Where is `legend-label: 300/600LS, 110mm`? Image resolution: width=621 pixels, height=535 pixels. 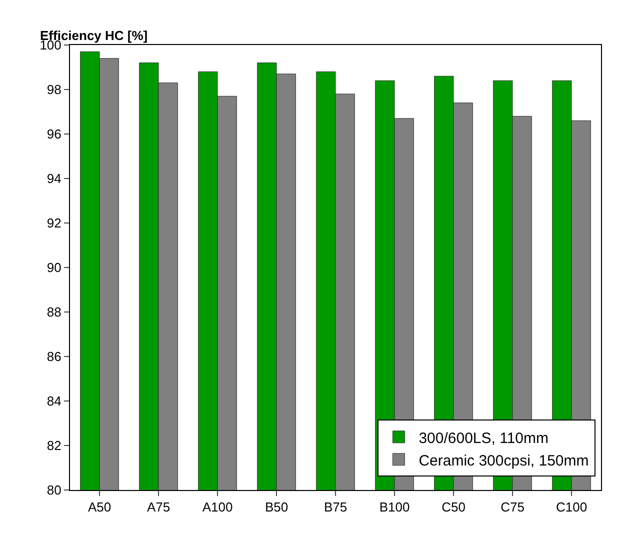
legend-label: 300/600LS, 110mm is located at coordinates (483, 438).